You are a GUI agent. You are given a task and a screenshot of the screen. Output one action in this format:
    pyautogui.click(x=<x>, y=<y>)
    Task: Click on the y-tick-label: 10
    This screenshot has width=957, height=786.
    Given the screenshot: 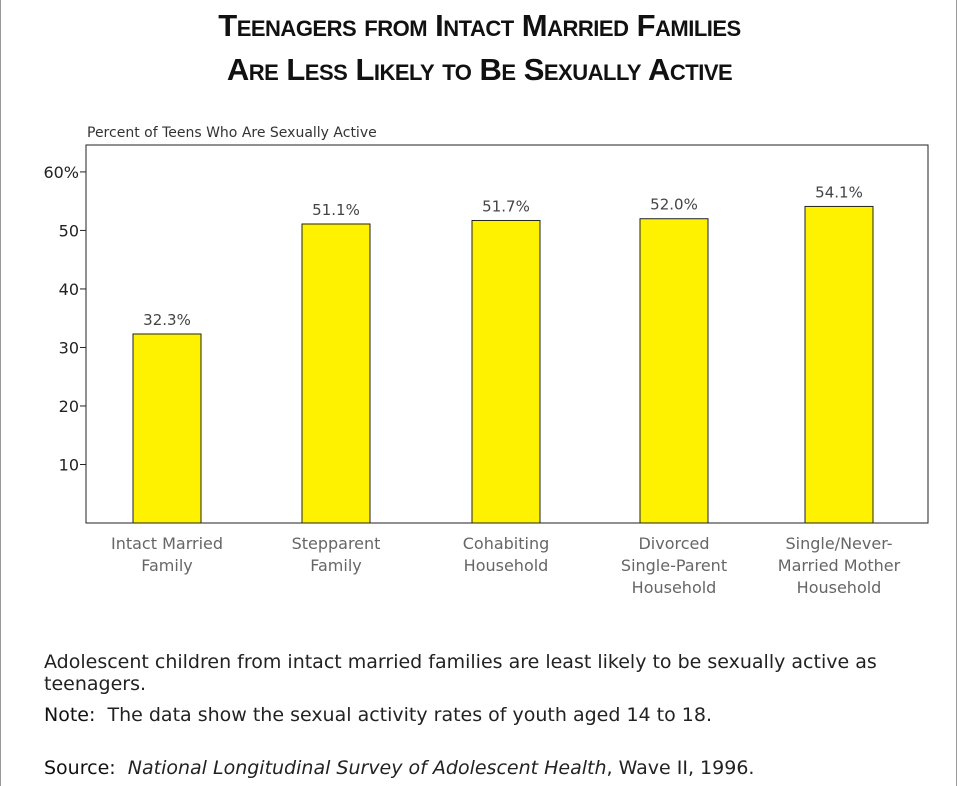 What is the action you would take?
    pyautogui.click(x=69, y=464)
    